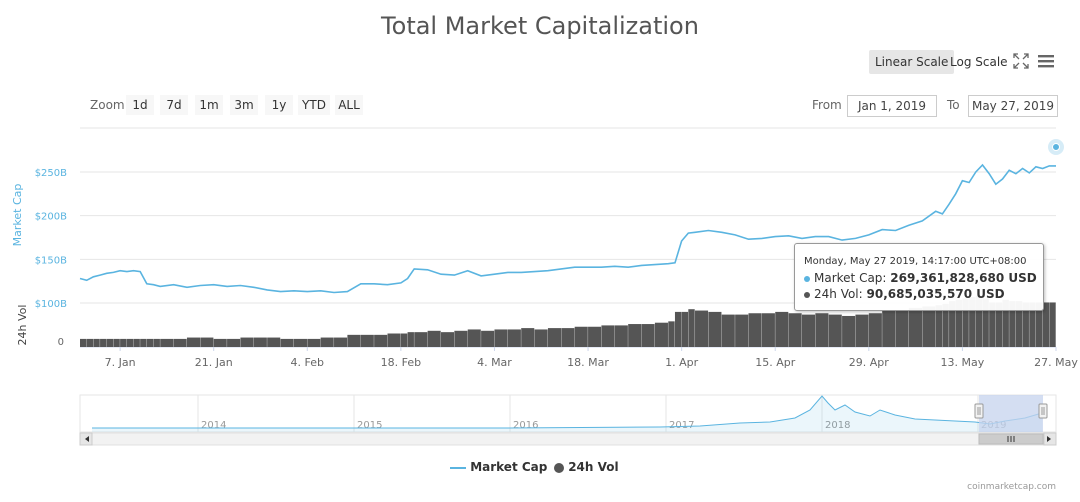 The height and width of the screenshot is (502, 1080). Describe the element at coordinates (912, 62) in the screenshot. I see `linear-scale-button: Linear Scale` at that location.